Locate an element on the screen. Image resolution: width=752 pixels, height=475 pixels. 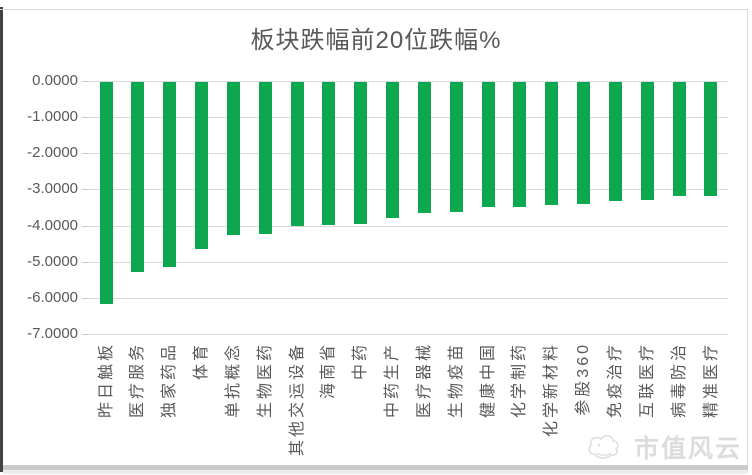
frame-top-edge is located at coordinates (374, 9).